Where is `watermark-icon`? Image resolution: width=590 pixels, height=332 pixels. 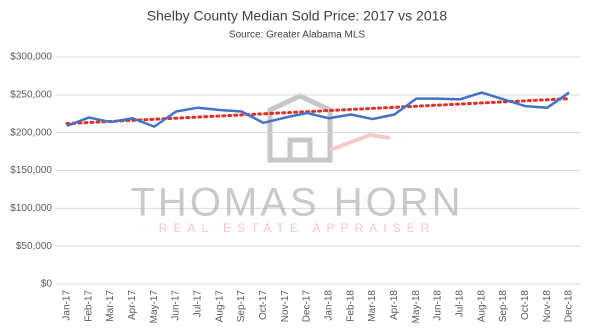
watermark-icon is located at coordinates (300, 128).